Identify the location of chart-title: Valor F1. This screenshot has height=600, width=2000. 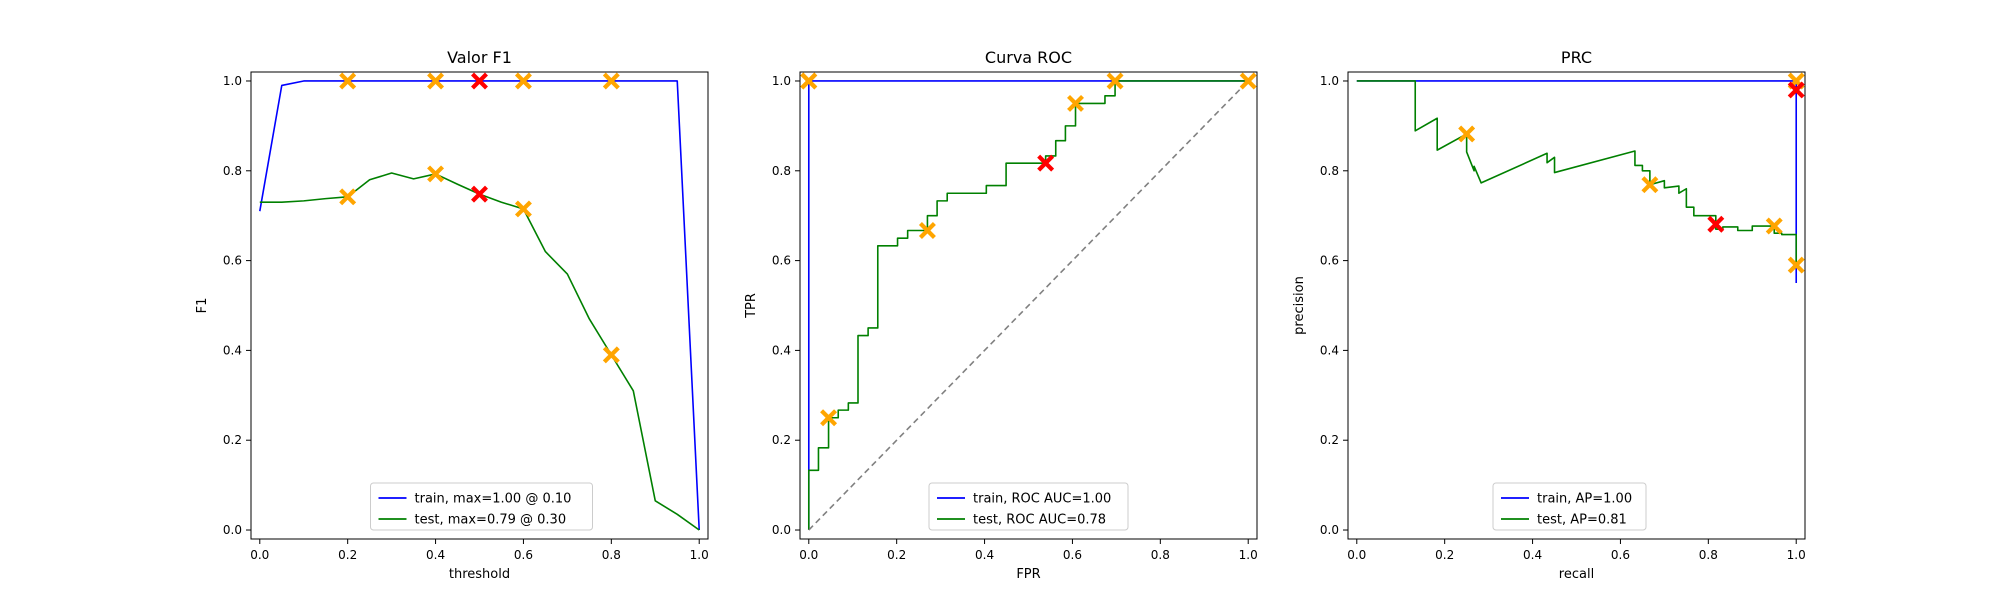
(479, 57).